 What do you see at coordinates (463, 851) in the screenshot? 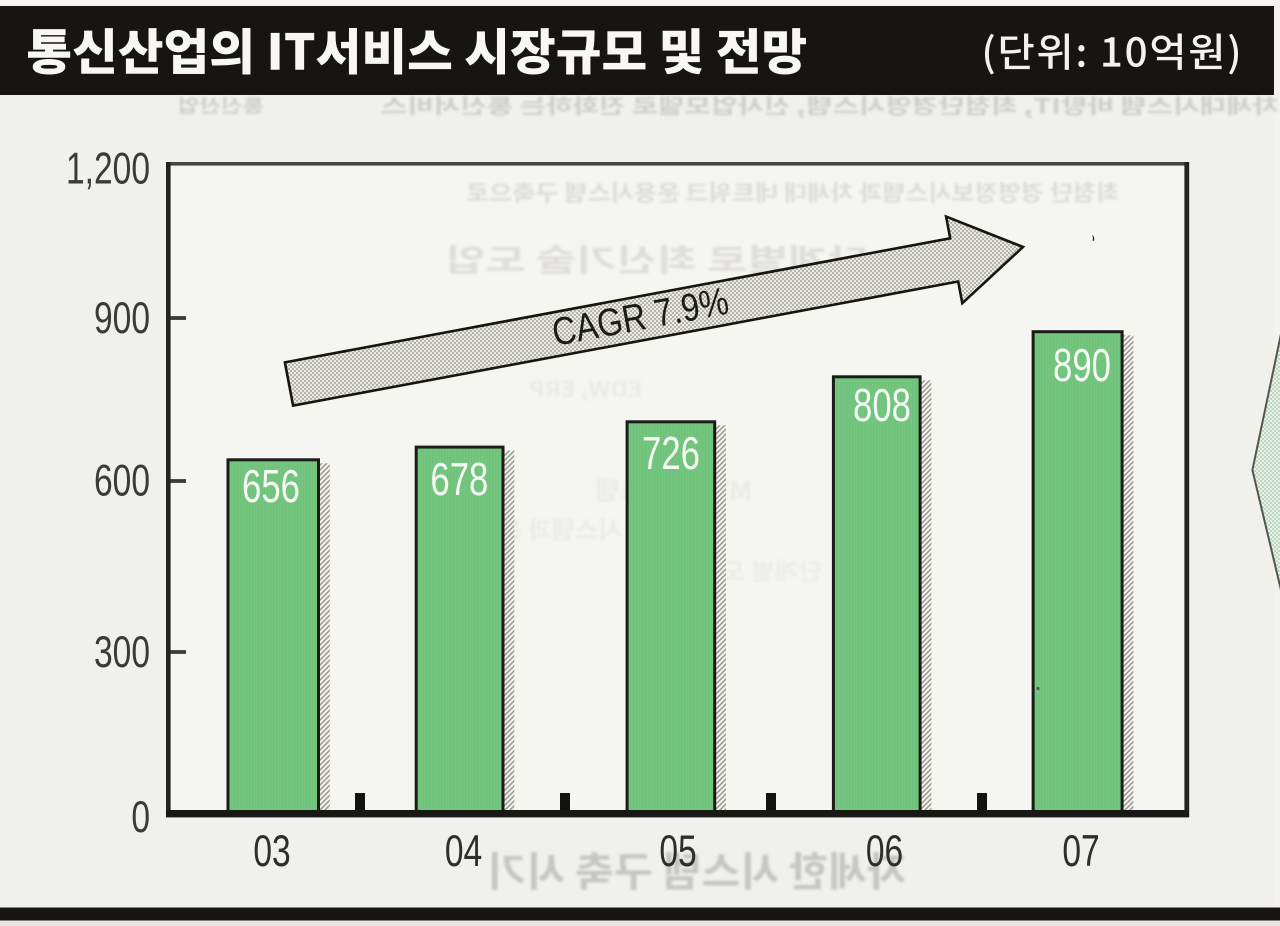
I see `svg-text: 04` at bounding box center [463, 851].